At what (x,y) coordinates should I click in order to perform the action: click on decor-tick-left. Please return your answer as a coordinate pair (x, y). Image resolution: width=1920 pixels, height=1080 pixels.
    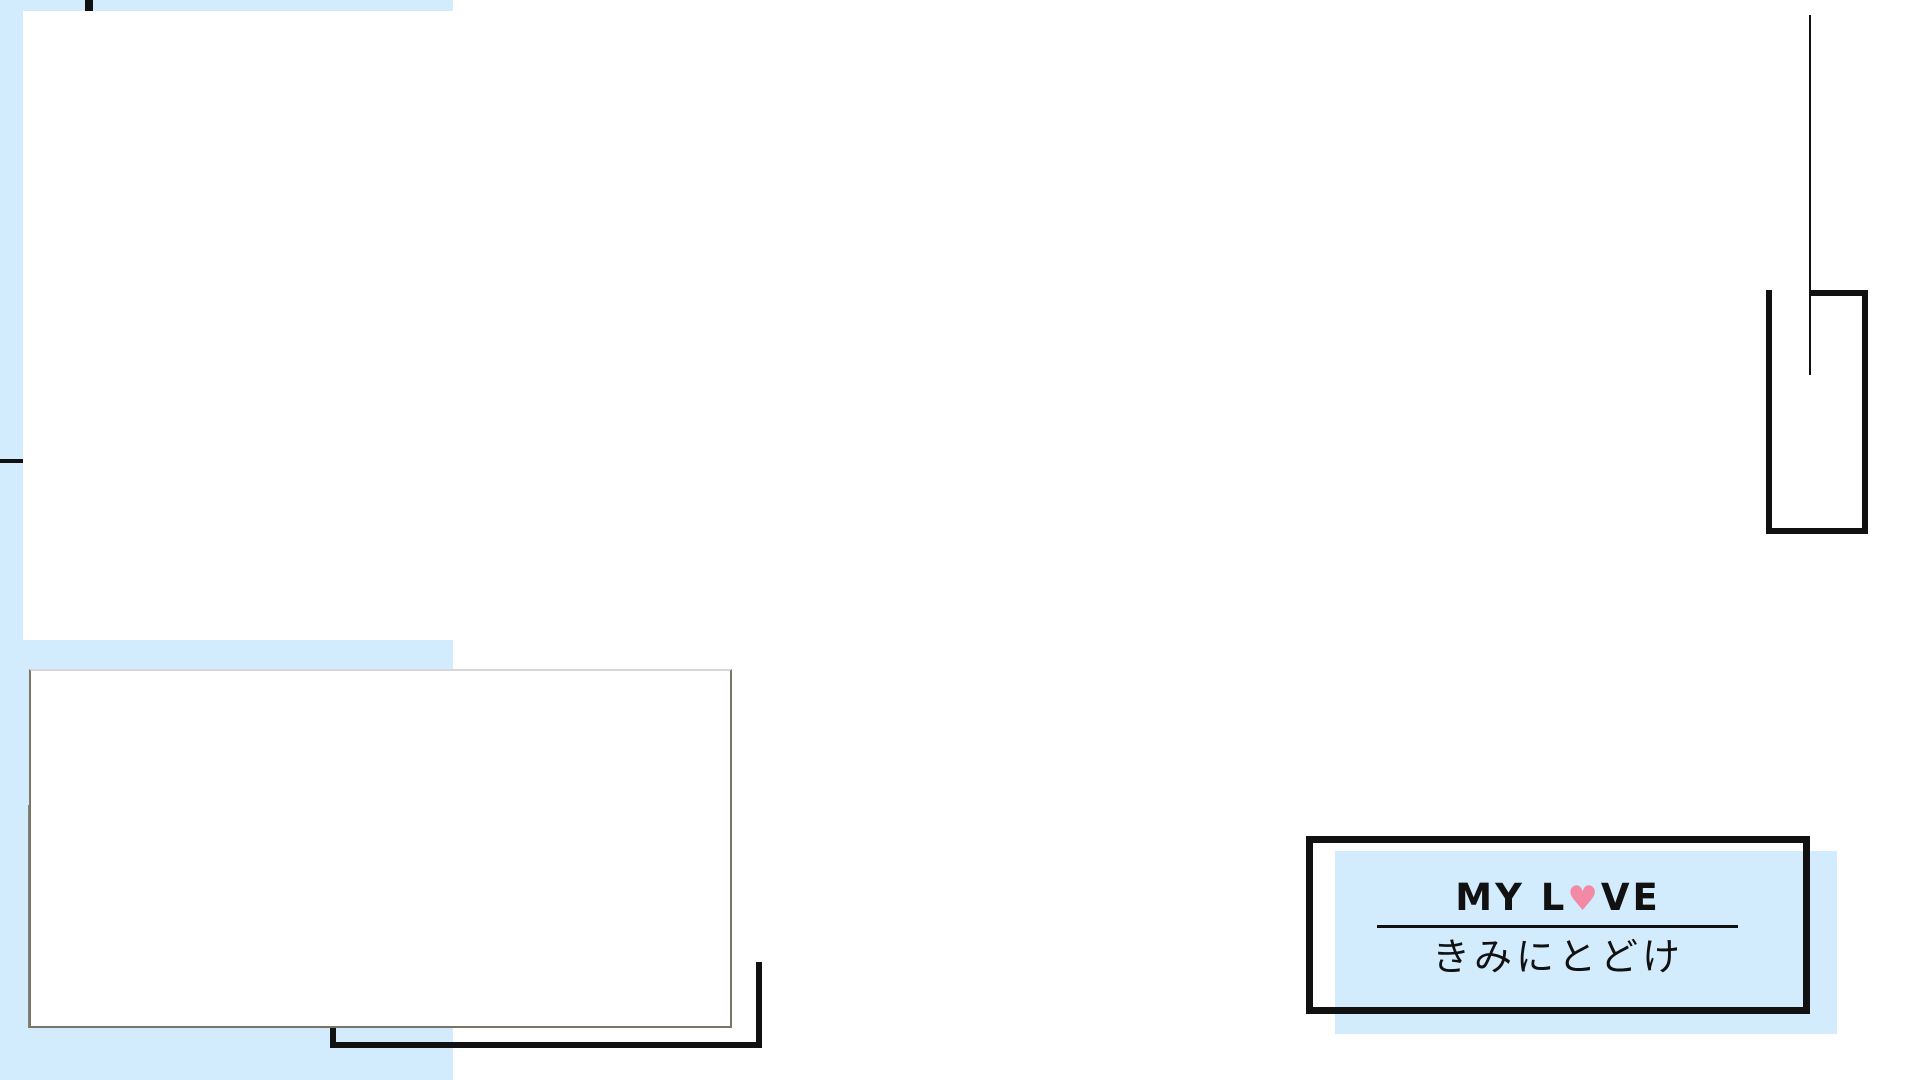
    Looking at the image, I should click on (11, 461).